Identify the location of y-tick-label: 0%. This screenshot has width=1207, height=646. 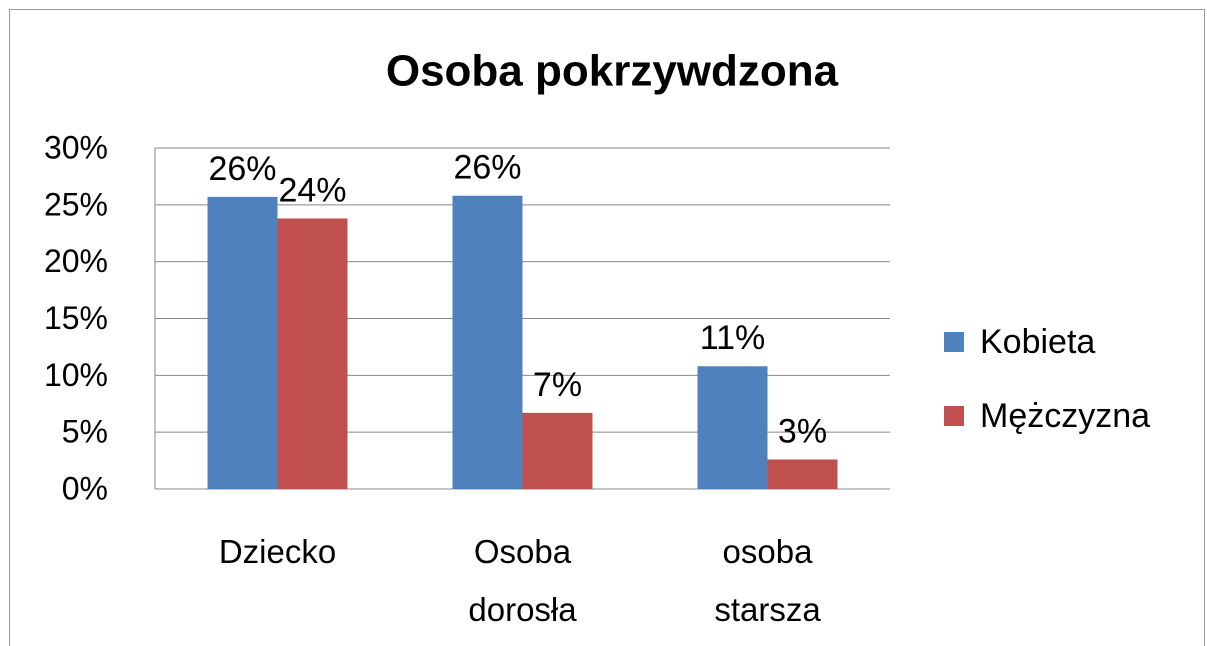
(85, 488).